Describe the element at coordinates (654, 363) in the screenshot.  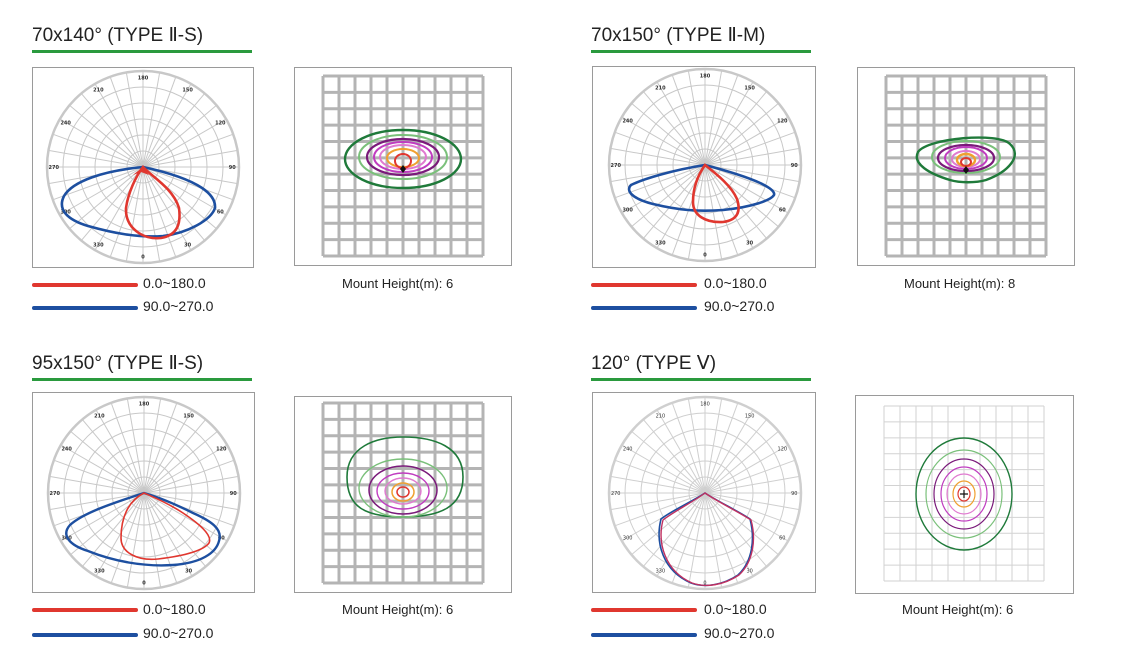
I see `panel-4-title: 120° (TYPE Ⅴ)` at that location.